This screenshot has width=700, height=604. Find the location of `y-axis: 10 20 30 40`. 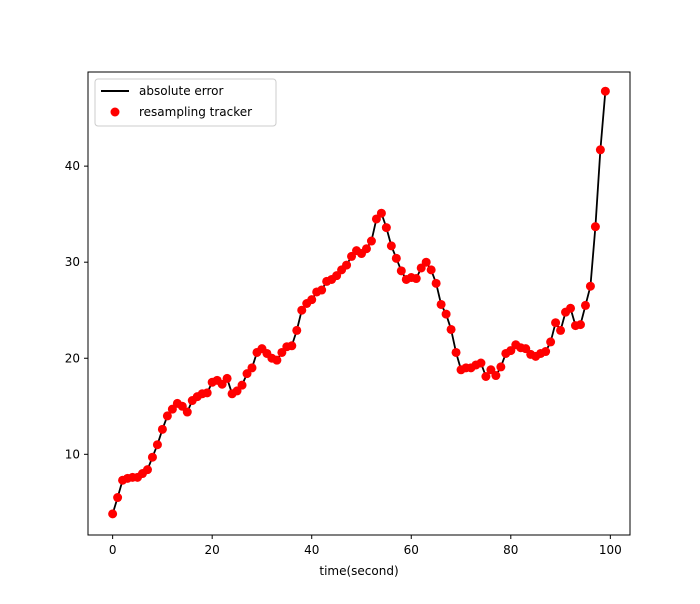

y-axis: 10 20 30 40 is located at coordinates (76, 310).